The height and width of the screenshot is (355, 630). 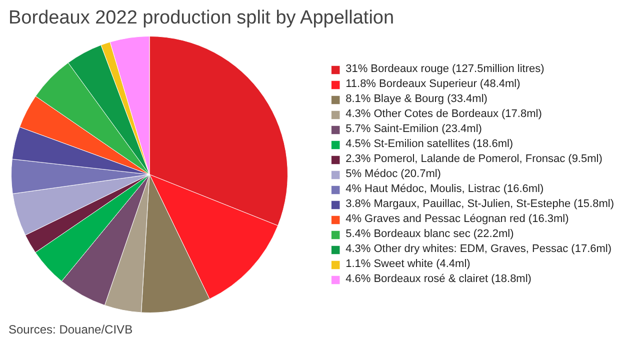 I want to click on legend-label: 4.5% St-Emilion satellites (18.6ml), so click(x=430, y=144).